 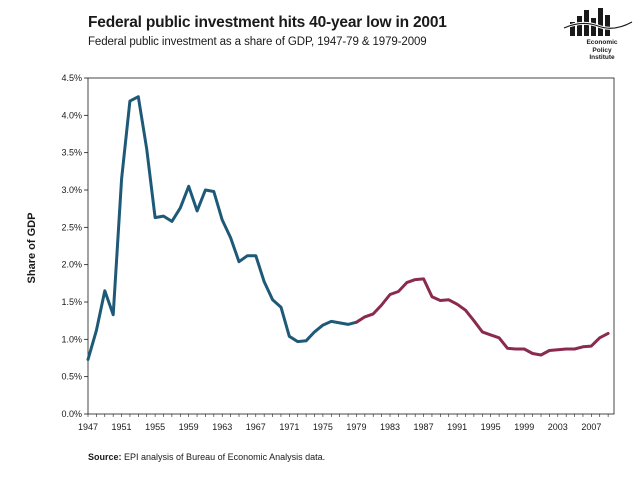 What do you see at coordinates (602, 57) in the screenshot?
I see `logo-line-3: Institute` at bounding box center [602, 57].